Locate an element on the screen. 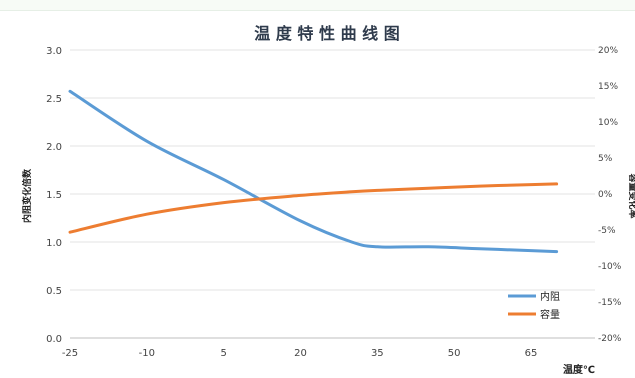 This screenshot has width=635, height=378. legend-label: 内阻 is located at coordinates (550, 296).